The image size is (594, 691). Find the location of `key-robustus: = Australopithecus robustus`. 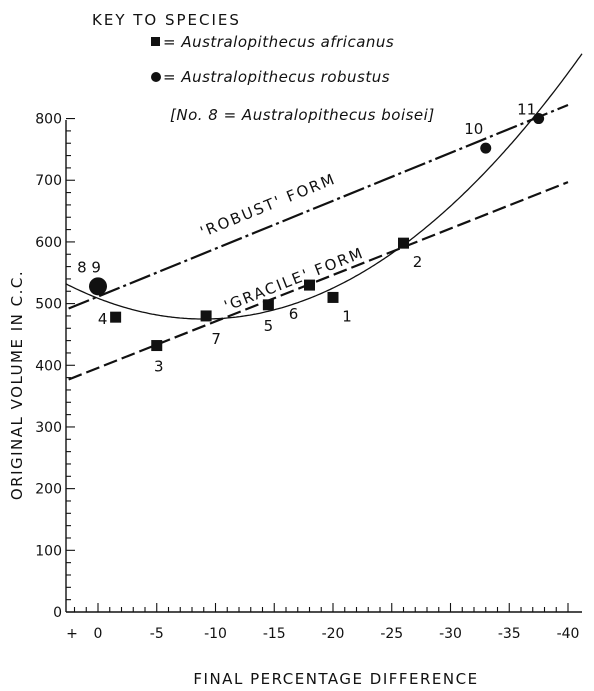

key-robustus: = Australopithecus robustus is located at coordinates (276, 77).